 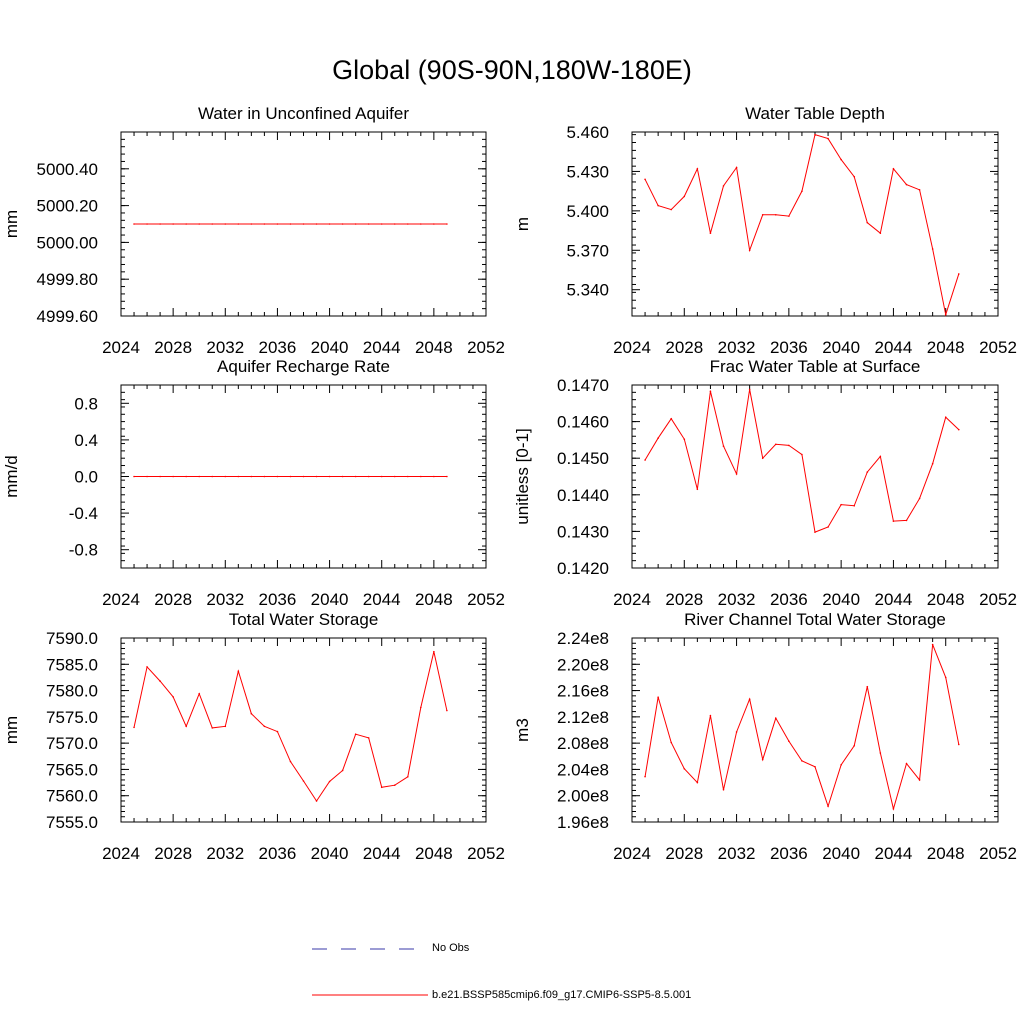 I want to click on y-tick-label: 5000.20, so click(x=67, y=206).